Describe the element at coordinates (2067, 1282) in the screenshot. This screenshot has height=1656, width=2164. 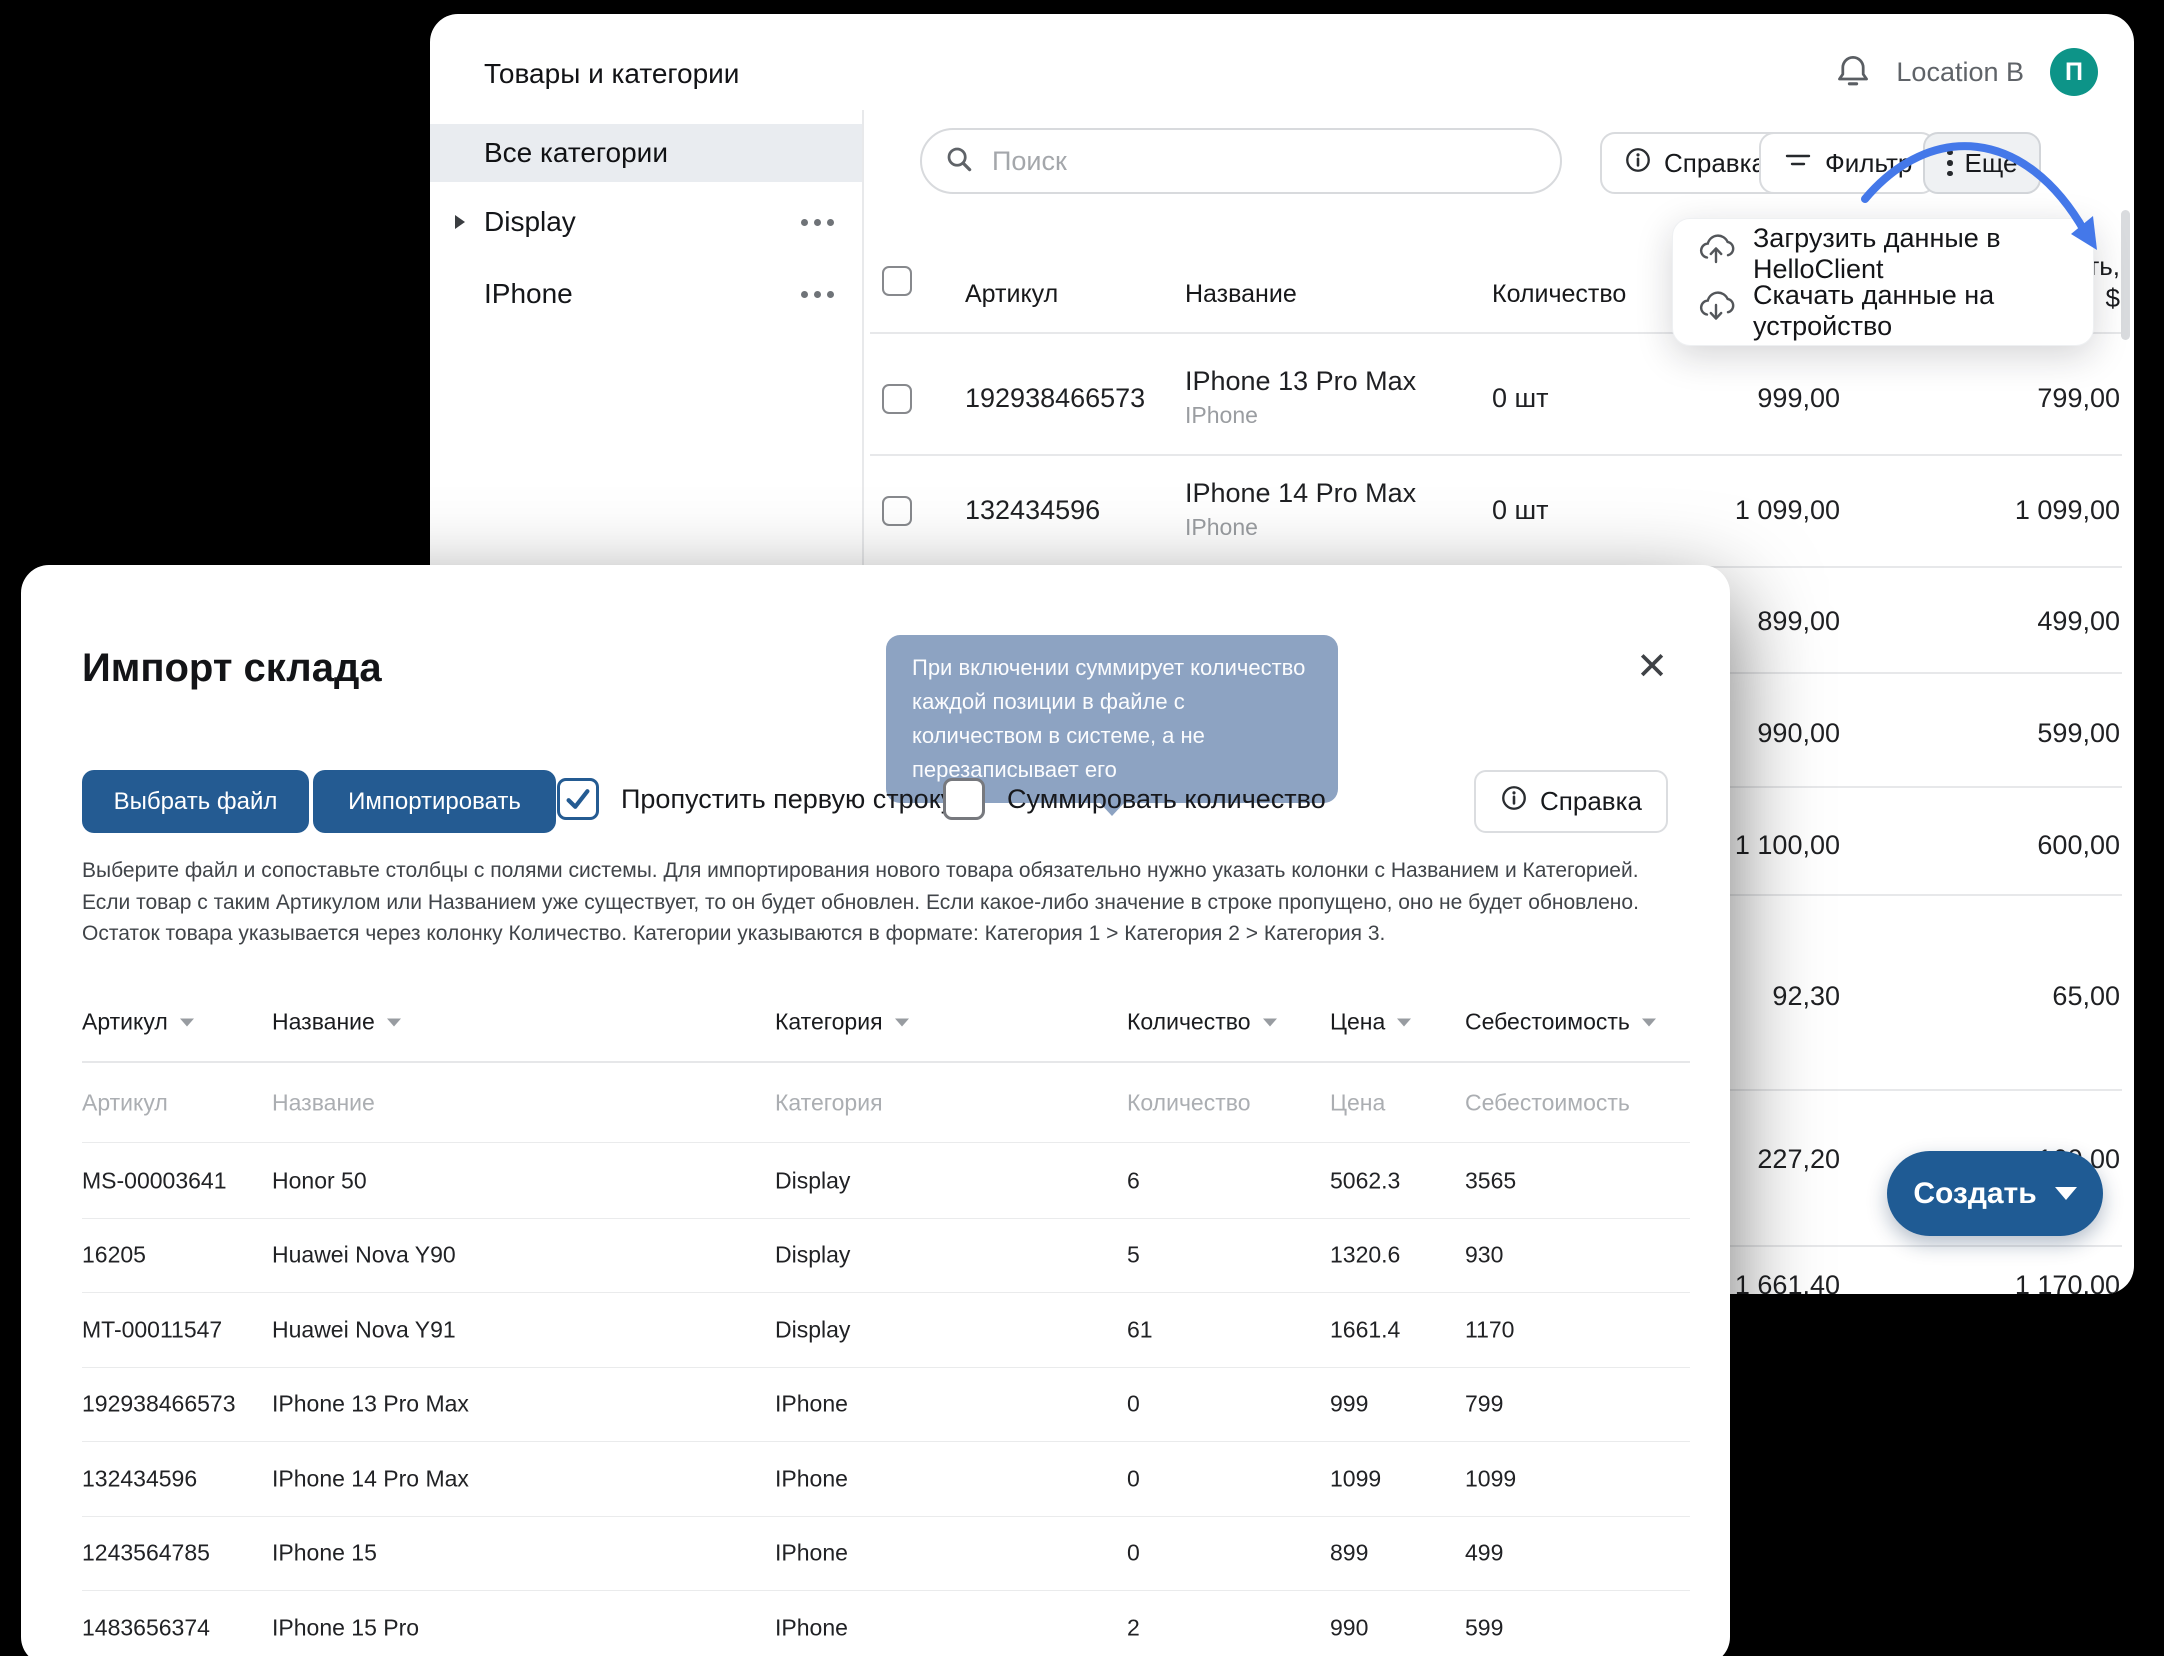
I see `cell-cost: 1 170,00` at that location.